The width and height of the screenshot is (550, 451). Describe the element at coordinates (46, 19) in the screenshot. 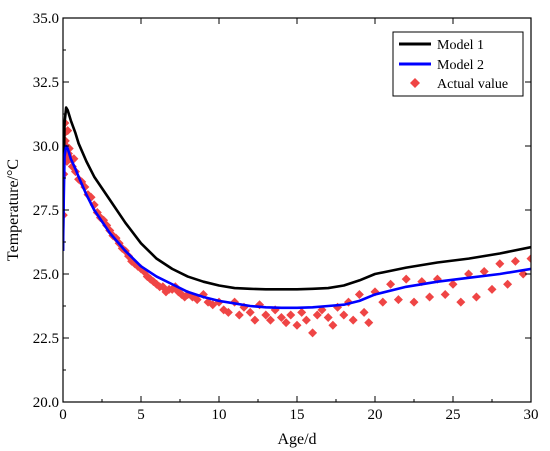

I see `y-tick-label-6: 35.0` at that location.